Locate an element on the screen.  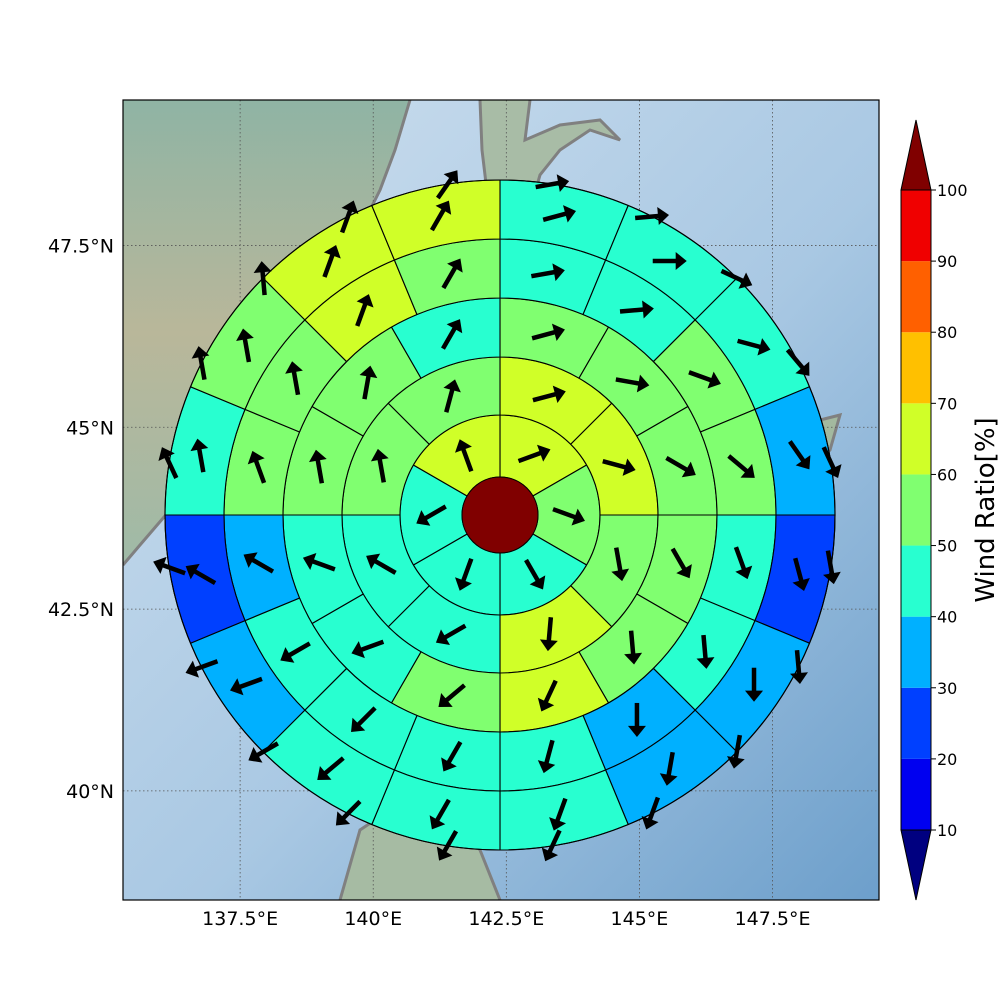
colorbar-tick-label: 20 is located at coordinates (947, 759).